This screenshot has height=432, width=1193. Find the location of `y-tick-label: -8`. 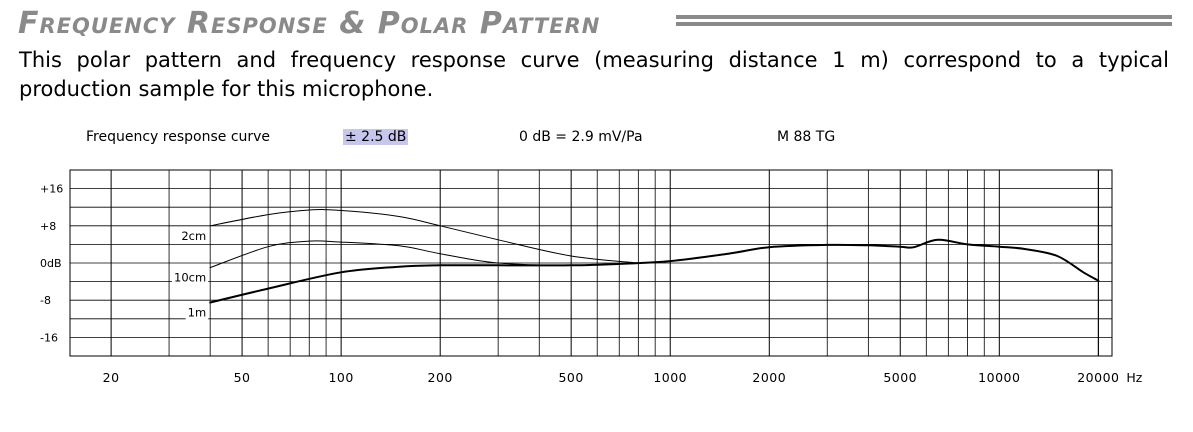

y-tick-label: -8 is located at coordinates (45, 300).